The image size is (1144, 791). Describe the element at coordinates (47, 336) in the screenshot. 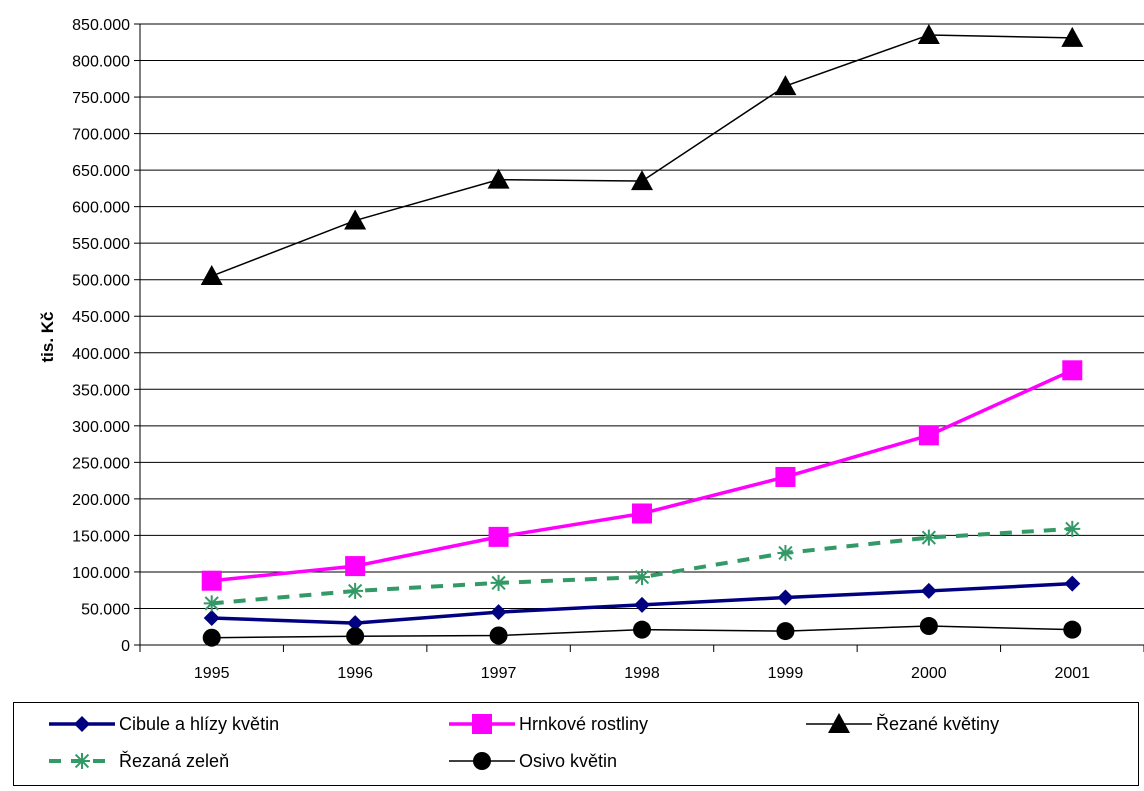

I see `y-axis-label: tis. Kč` at that location.